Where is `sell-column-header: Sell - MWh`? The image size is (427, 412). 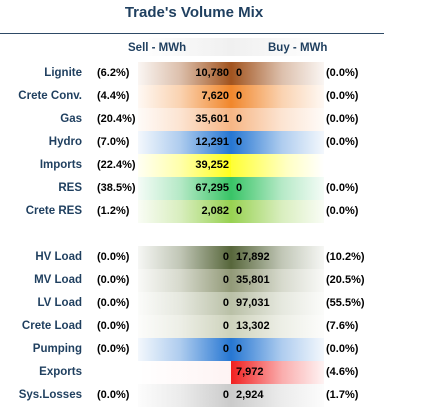
sell-column-header: Sell - MWh is located at coordinates (157, 48).